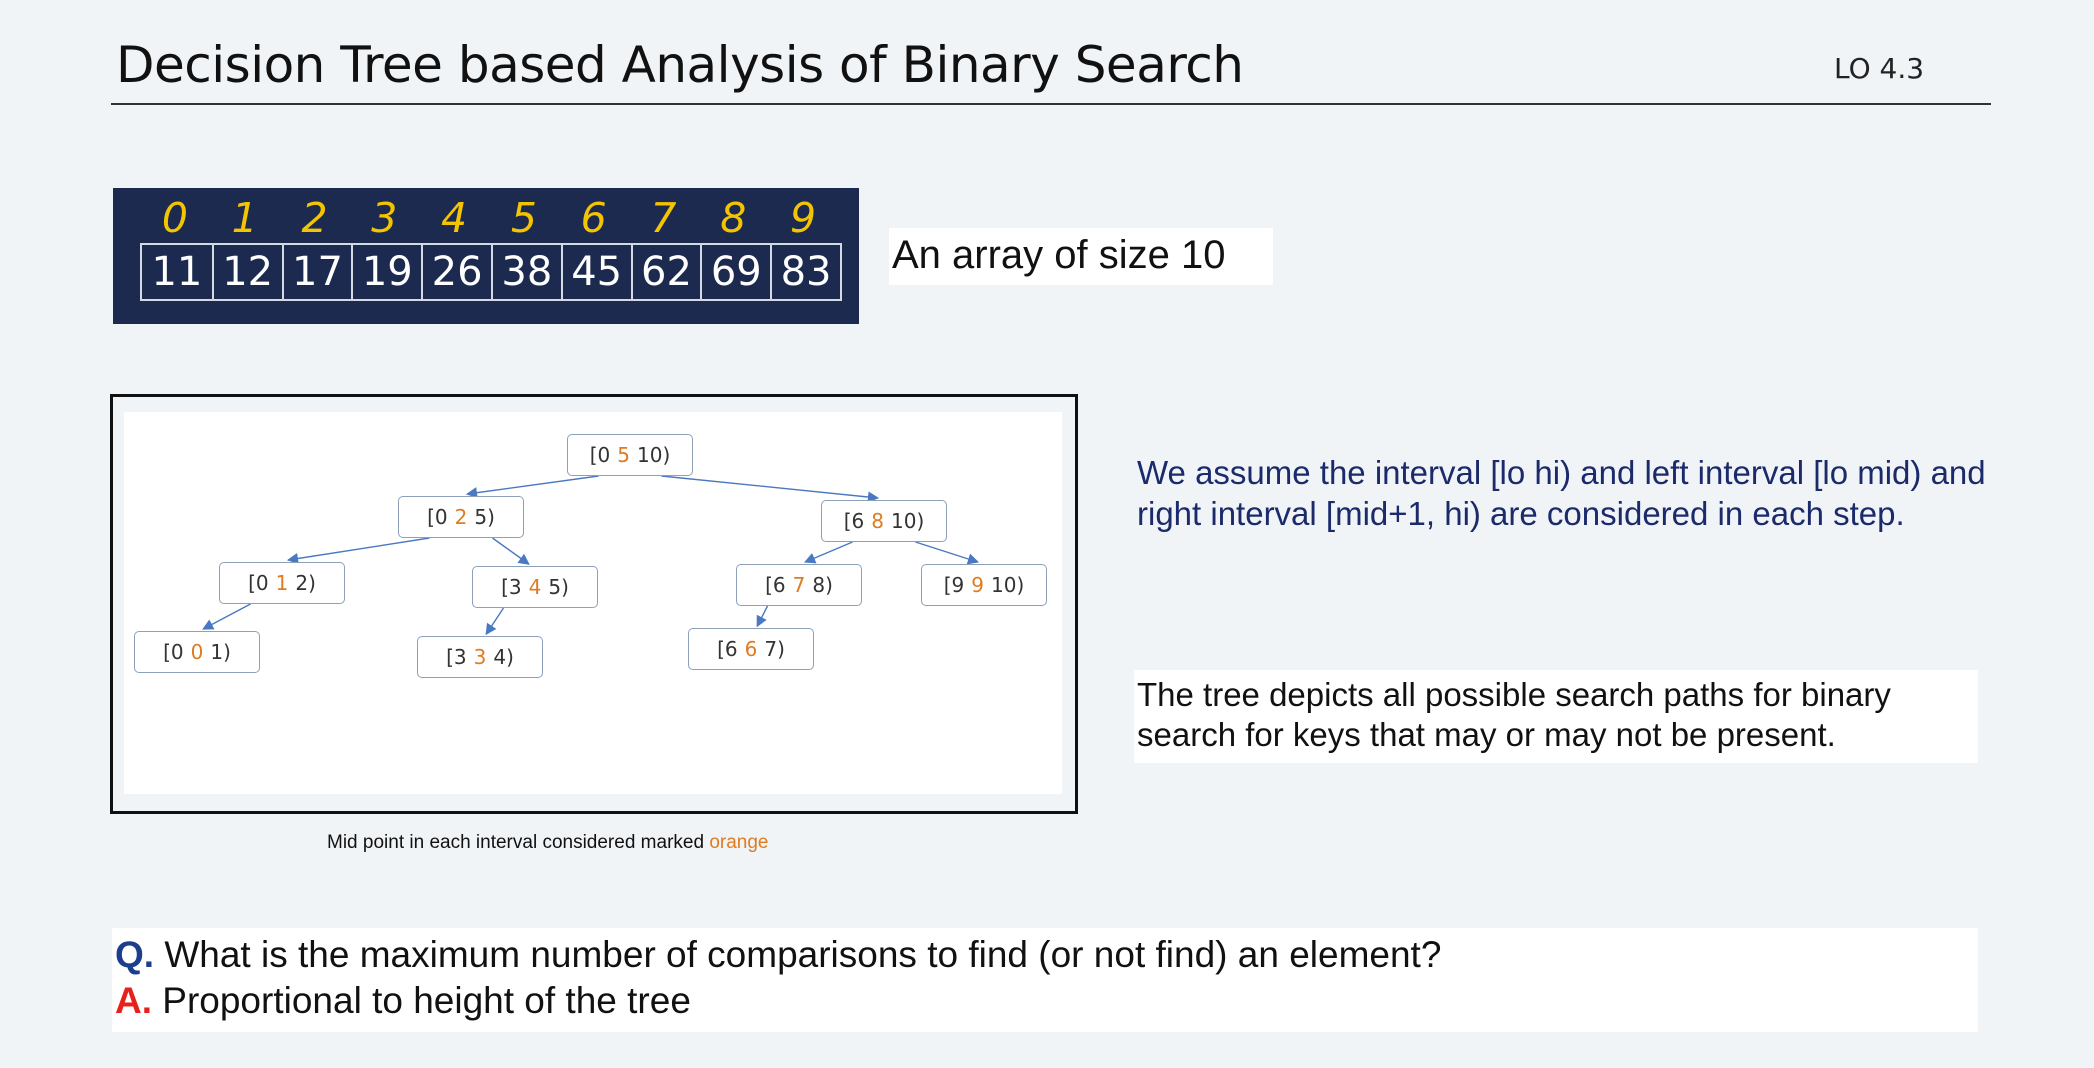 Image resolution: width=2094 pixels, height=1068 pixels. I want to click on array-cell: 11, so click(177, 272).